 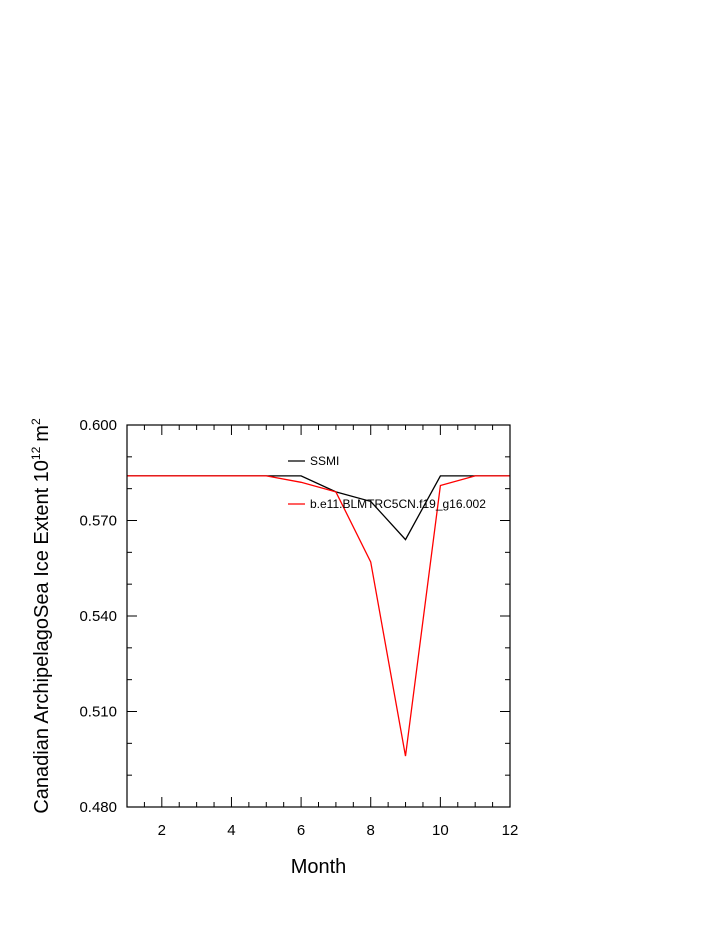 What do you see at coordinates (398, 504) in the screenshot?
I see `legend-label: b.e11.BLMTRC5CN.f19_g16.002` at bounding box center [398, 504].